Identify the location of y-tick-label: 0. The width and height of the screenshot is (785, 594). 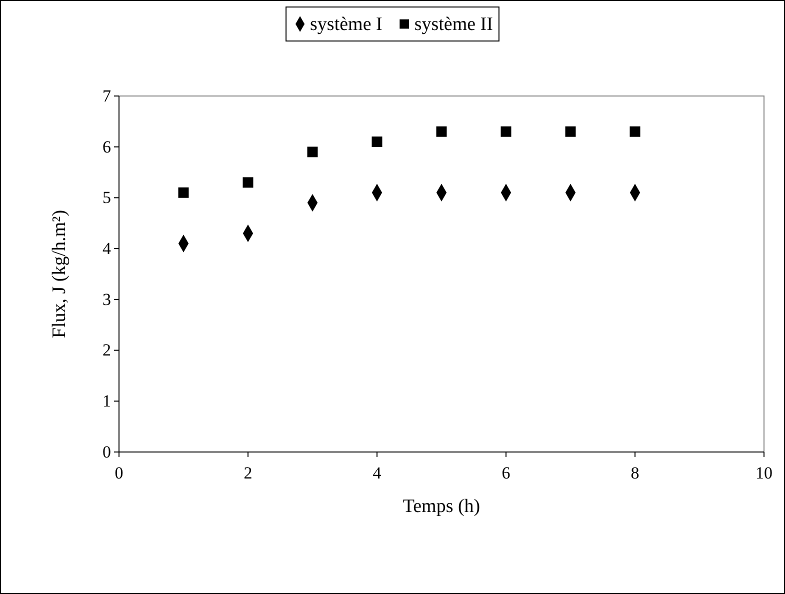
(106, 452).